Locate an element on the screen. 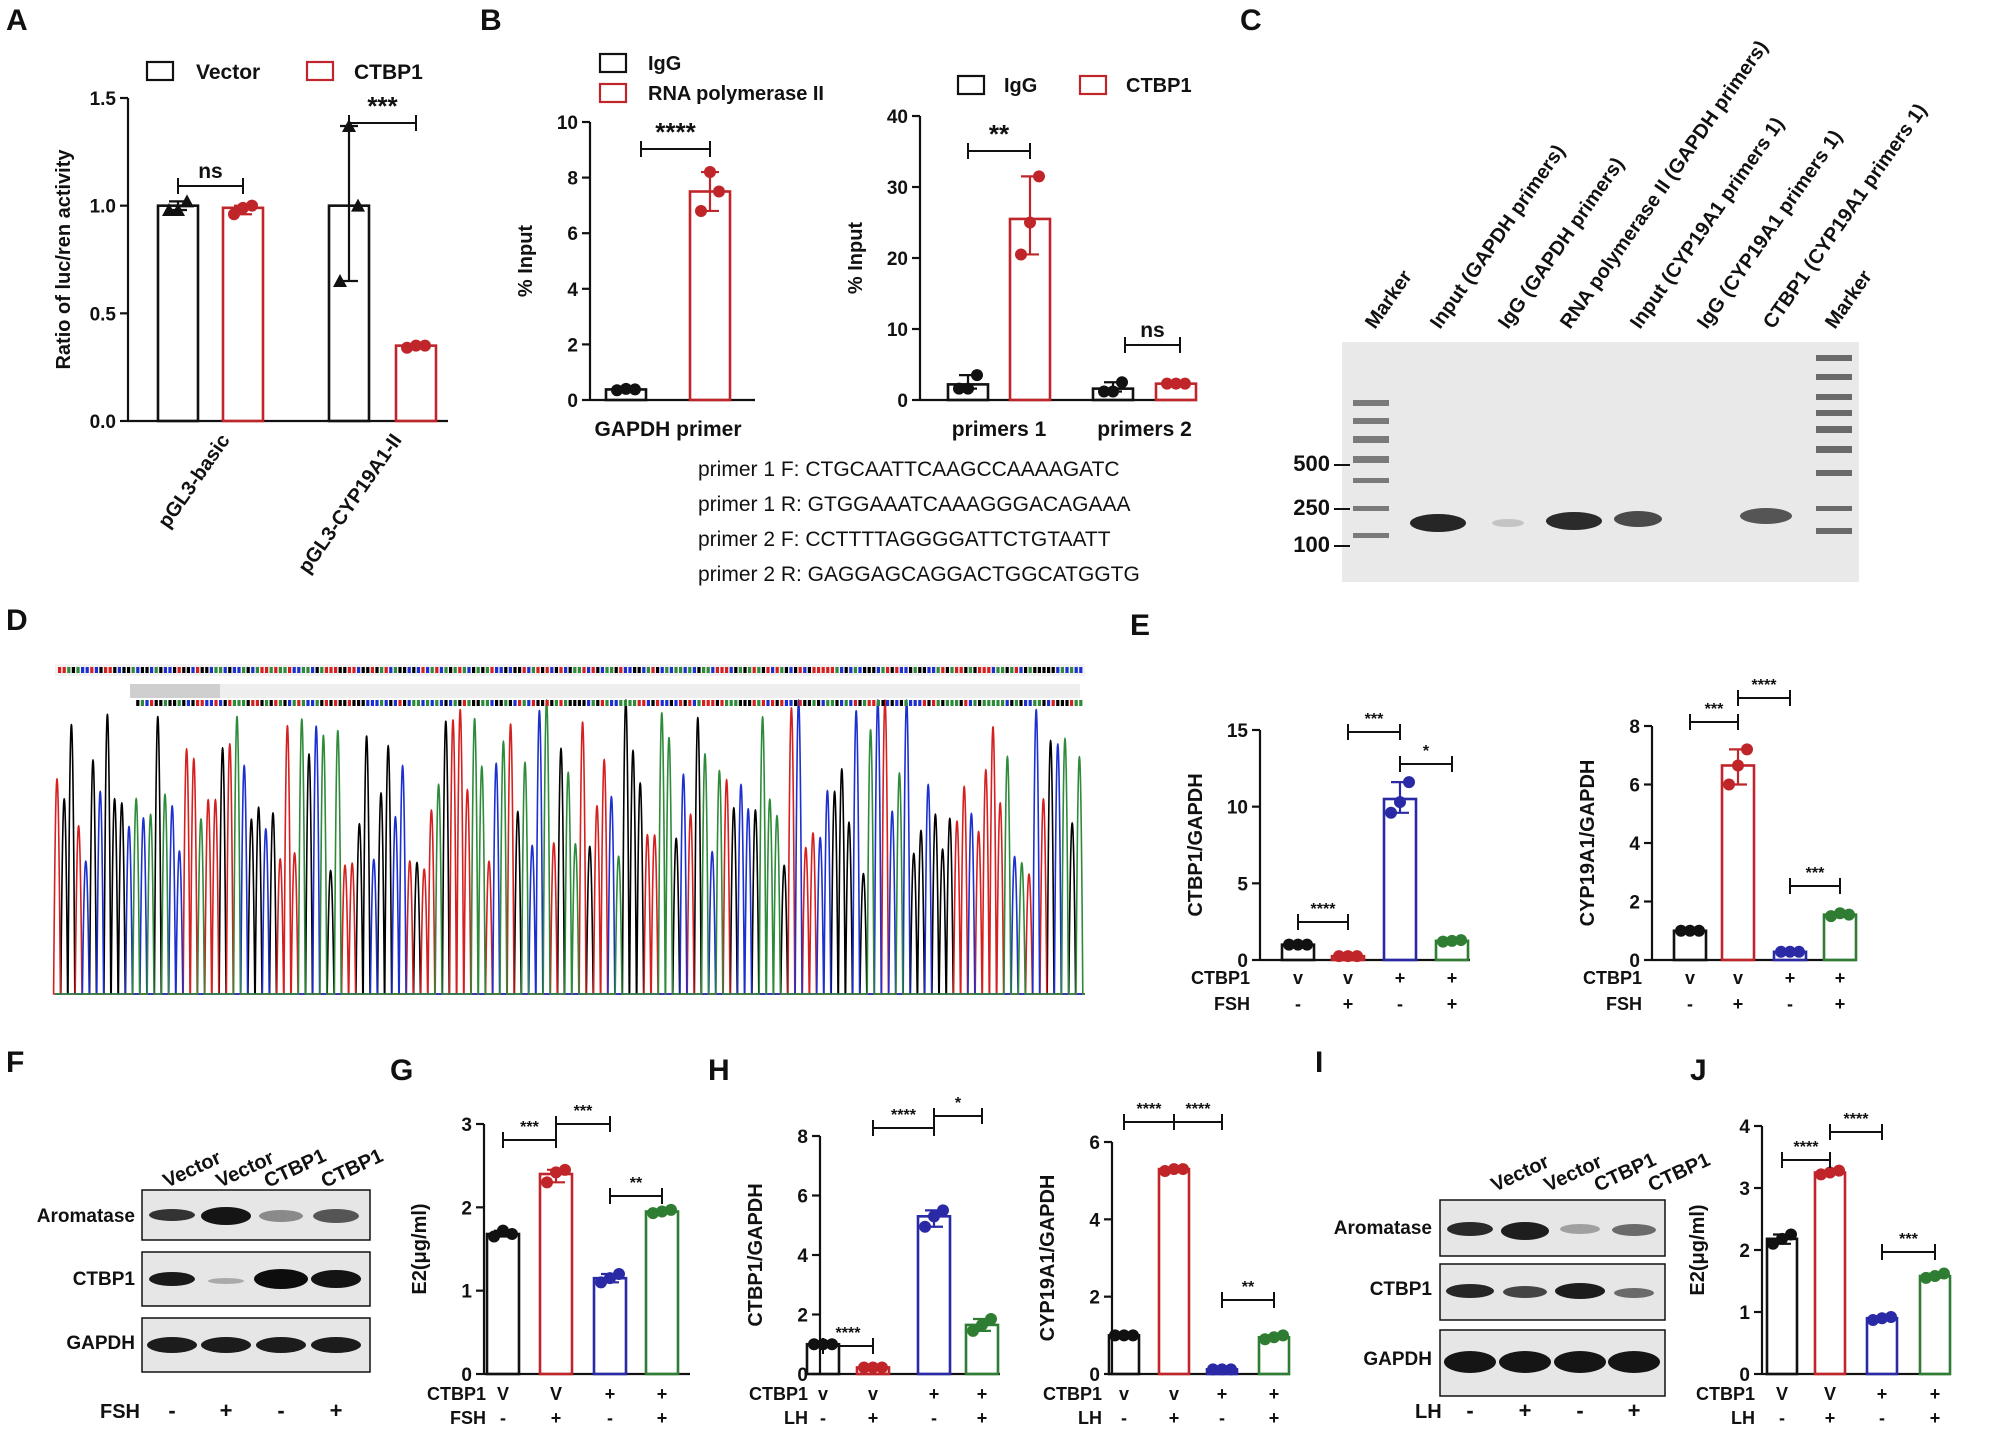 This screenshot has height=1433, width=2000. y-tick-label: 8 is located at coordinates (802, 1137).